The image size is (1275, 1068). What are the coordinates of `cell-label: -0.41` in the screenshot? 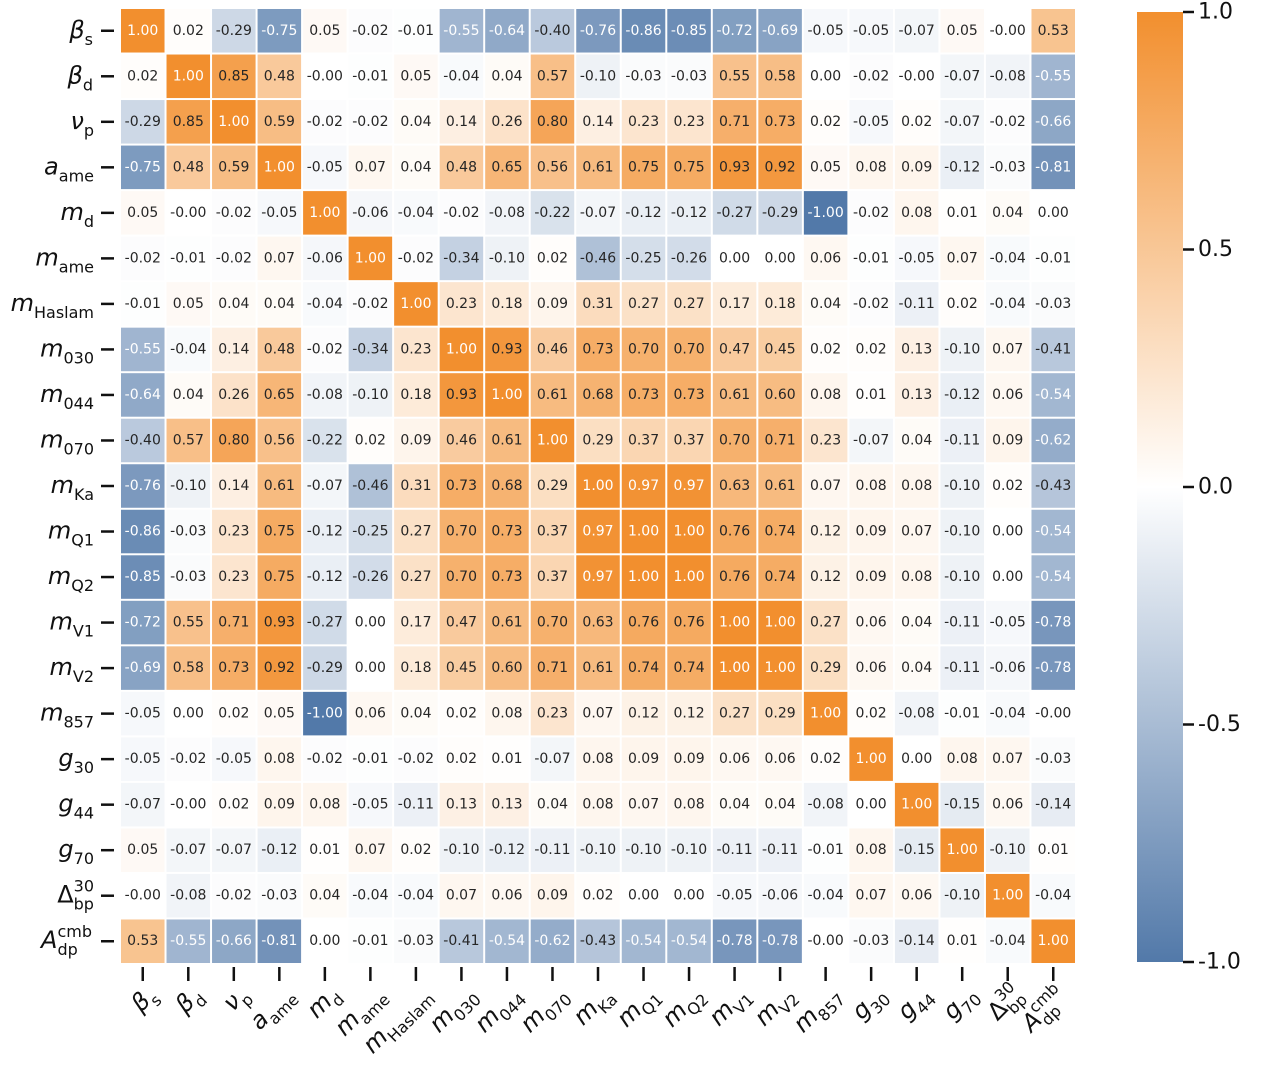 It's located at (461, 941).